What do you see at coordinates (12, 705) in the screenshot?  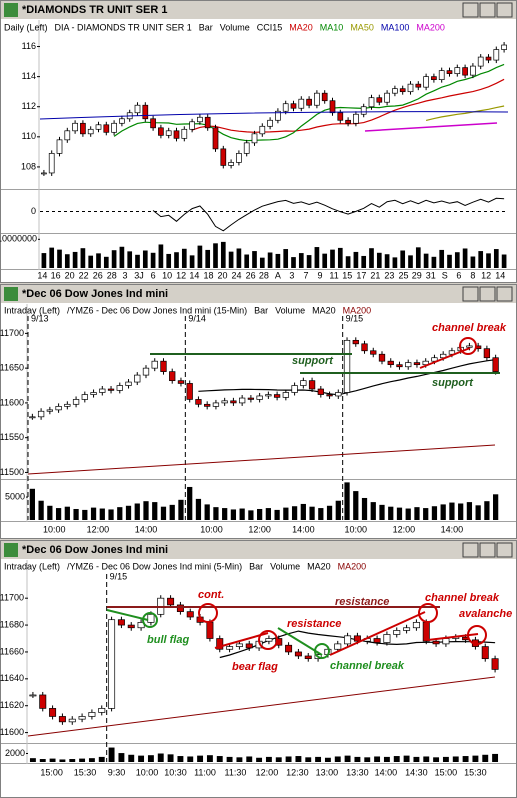 I see `y-tick-label: 11620` at bounding box center [12, 705].